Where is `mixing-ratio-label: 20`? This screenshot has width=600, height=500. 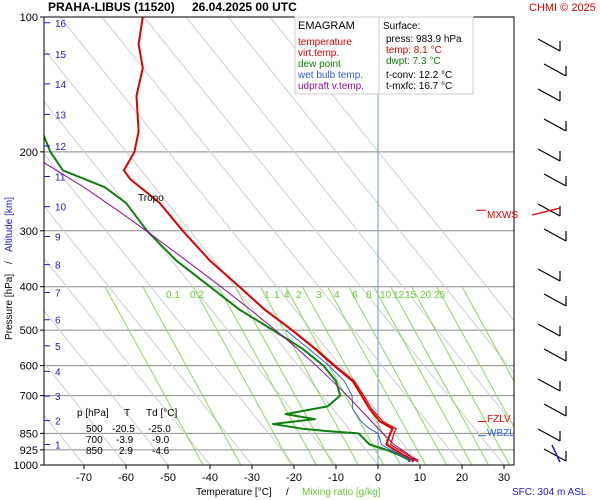 mixing-ratio-label: 20 is located at coordinates (426, 295).